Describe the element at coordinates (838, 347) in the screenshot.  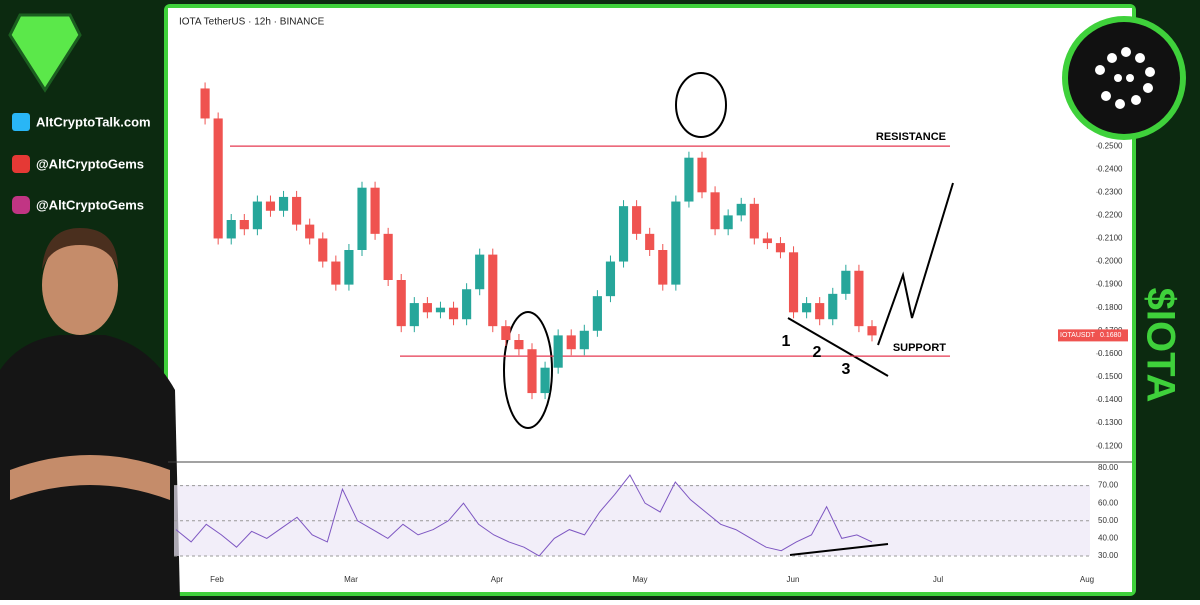
I see `trend-arrow` at that location.